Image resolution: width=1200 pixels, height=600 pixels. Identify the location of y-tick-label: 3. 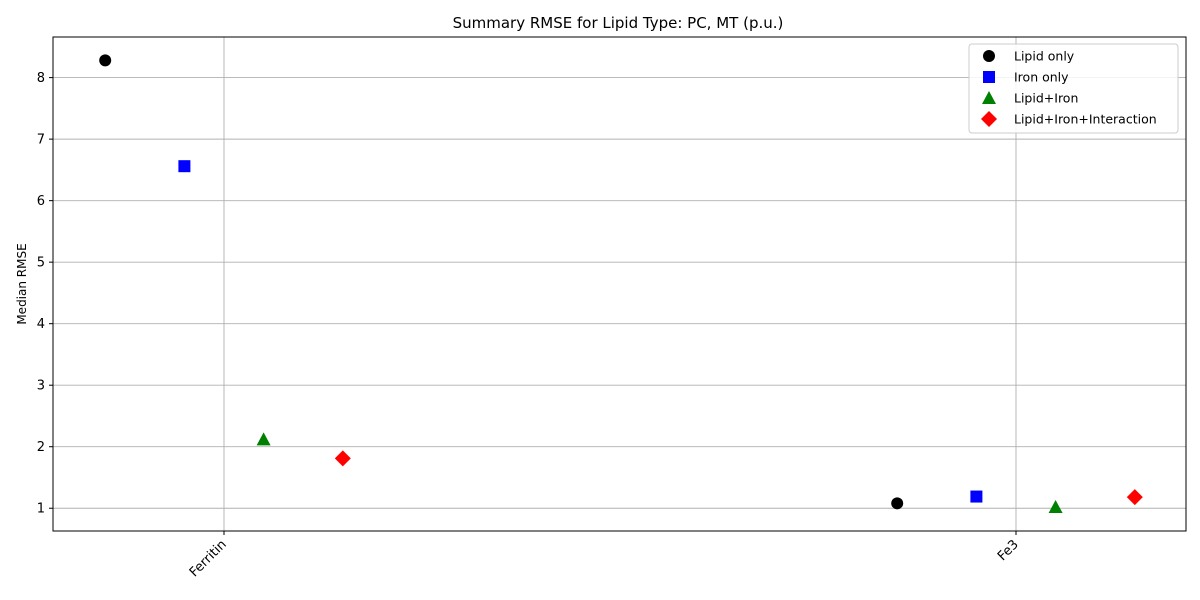
(41, 386).